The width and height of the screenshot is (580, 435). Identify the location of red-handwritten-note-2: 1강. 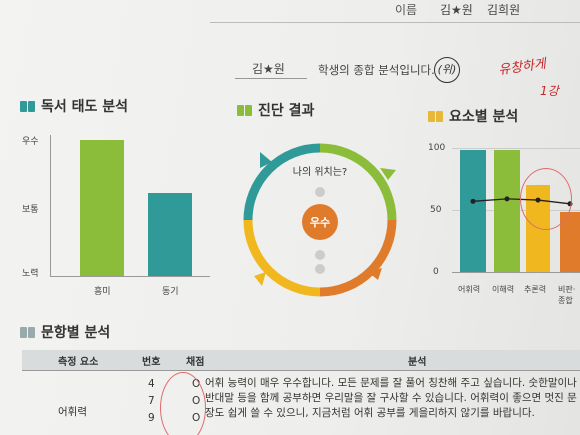
(549, 91).